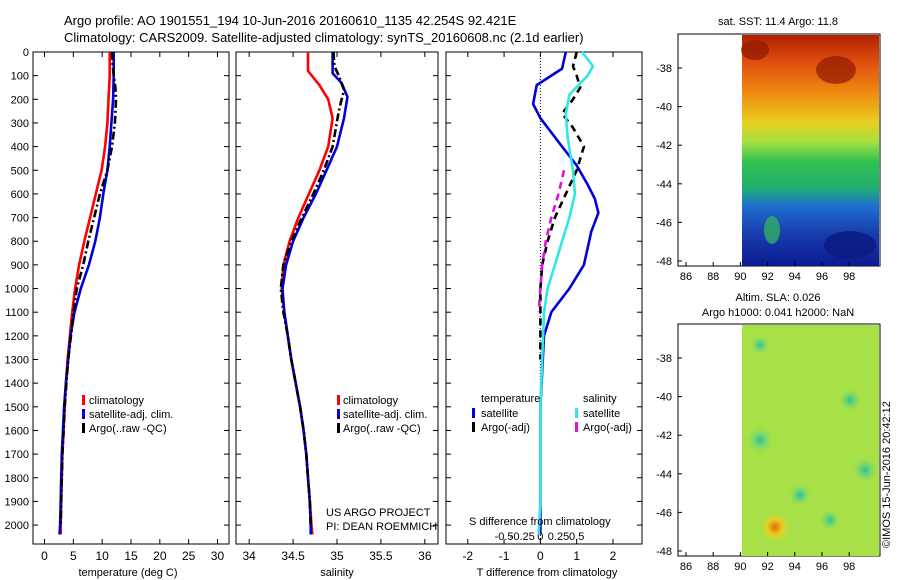 This screenshot has height=580, width=900. What do you see at coordinates (381, 556) in the screenshot?
I see `salinity-x-tick-label: 35.5` at bounding box center [381, 556].